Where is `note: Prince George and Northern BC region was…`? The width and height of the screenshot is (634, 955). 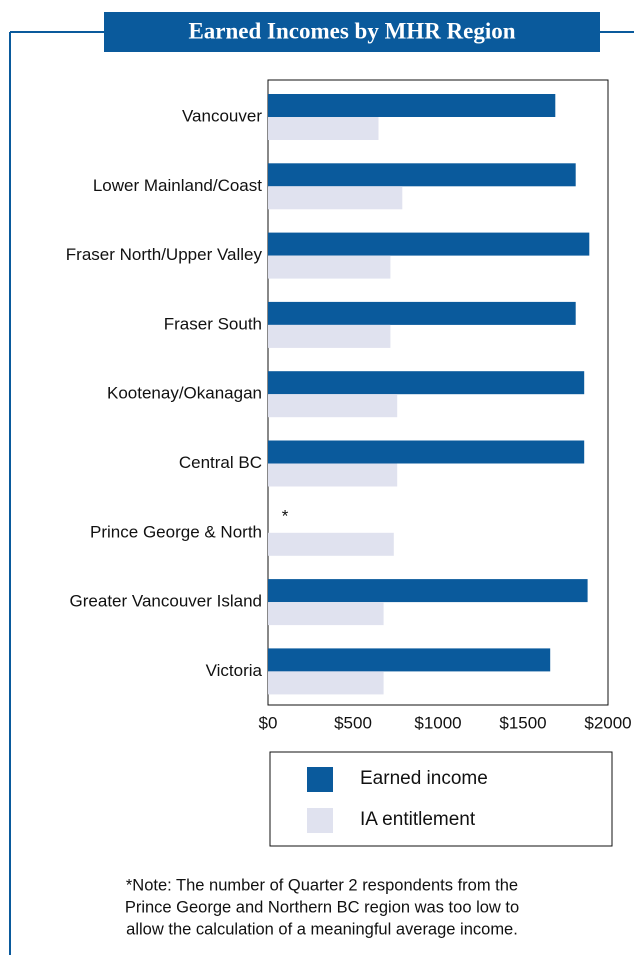
note: Prince George and Northern BC region was… is located at coordinates (322, 907).